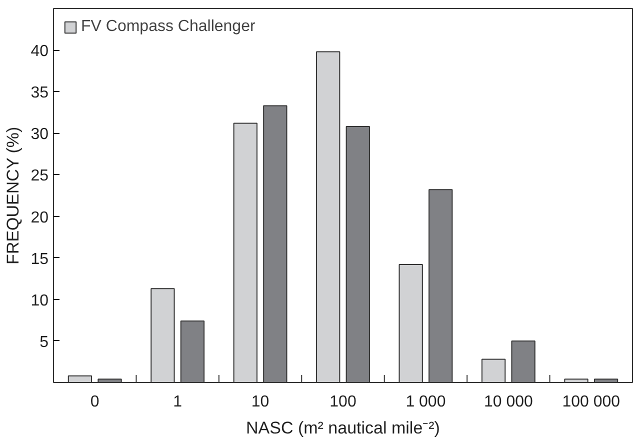 This screenshot has width=644, height=440. Describe the element at coordinates (343, 428) in the screenshot. I see `x-axis-title: NASC (m² nautical mile⁻²)` at that location.